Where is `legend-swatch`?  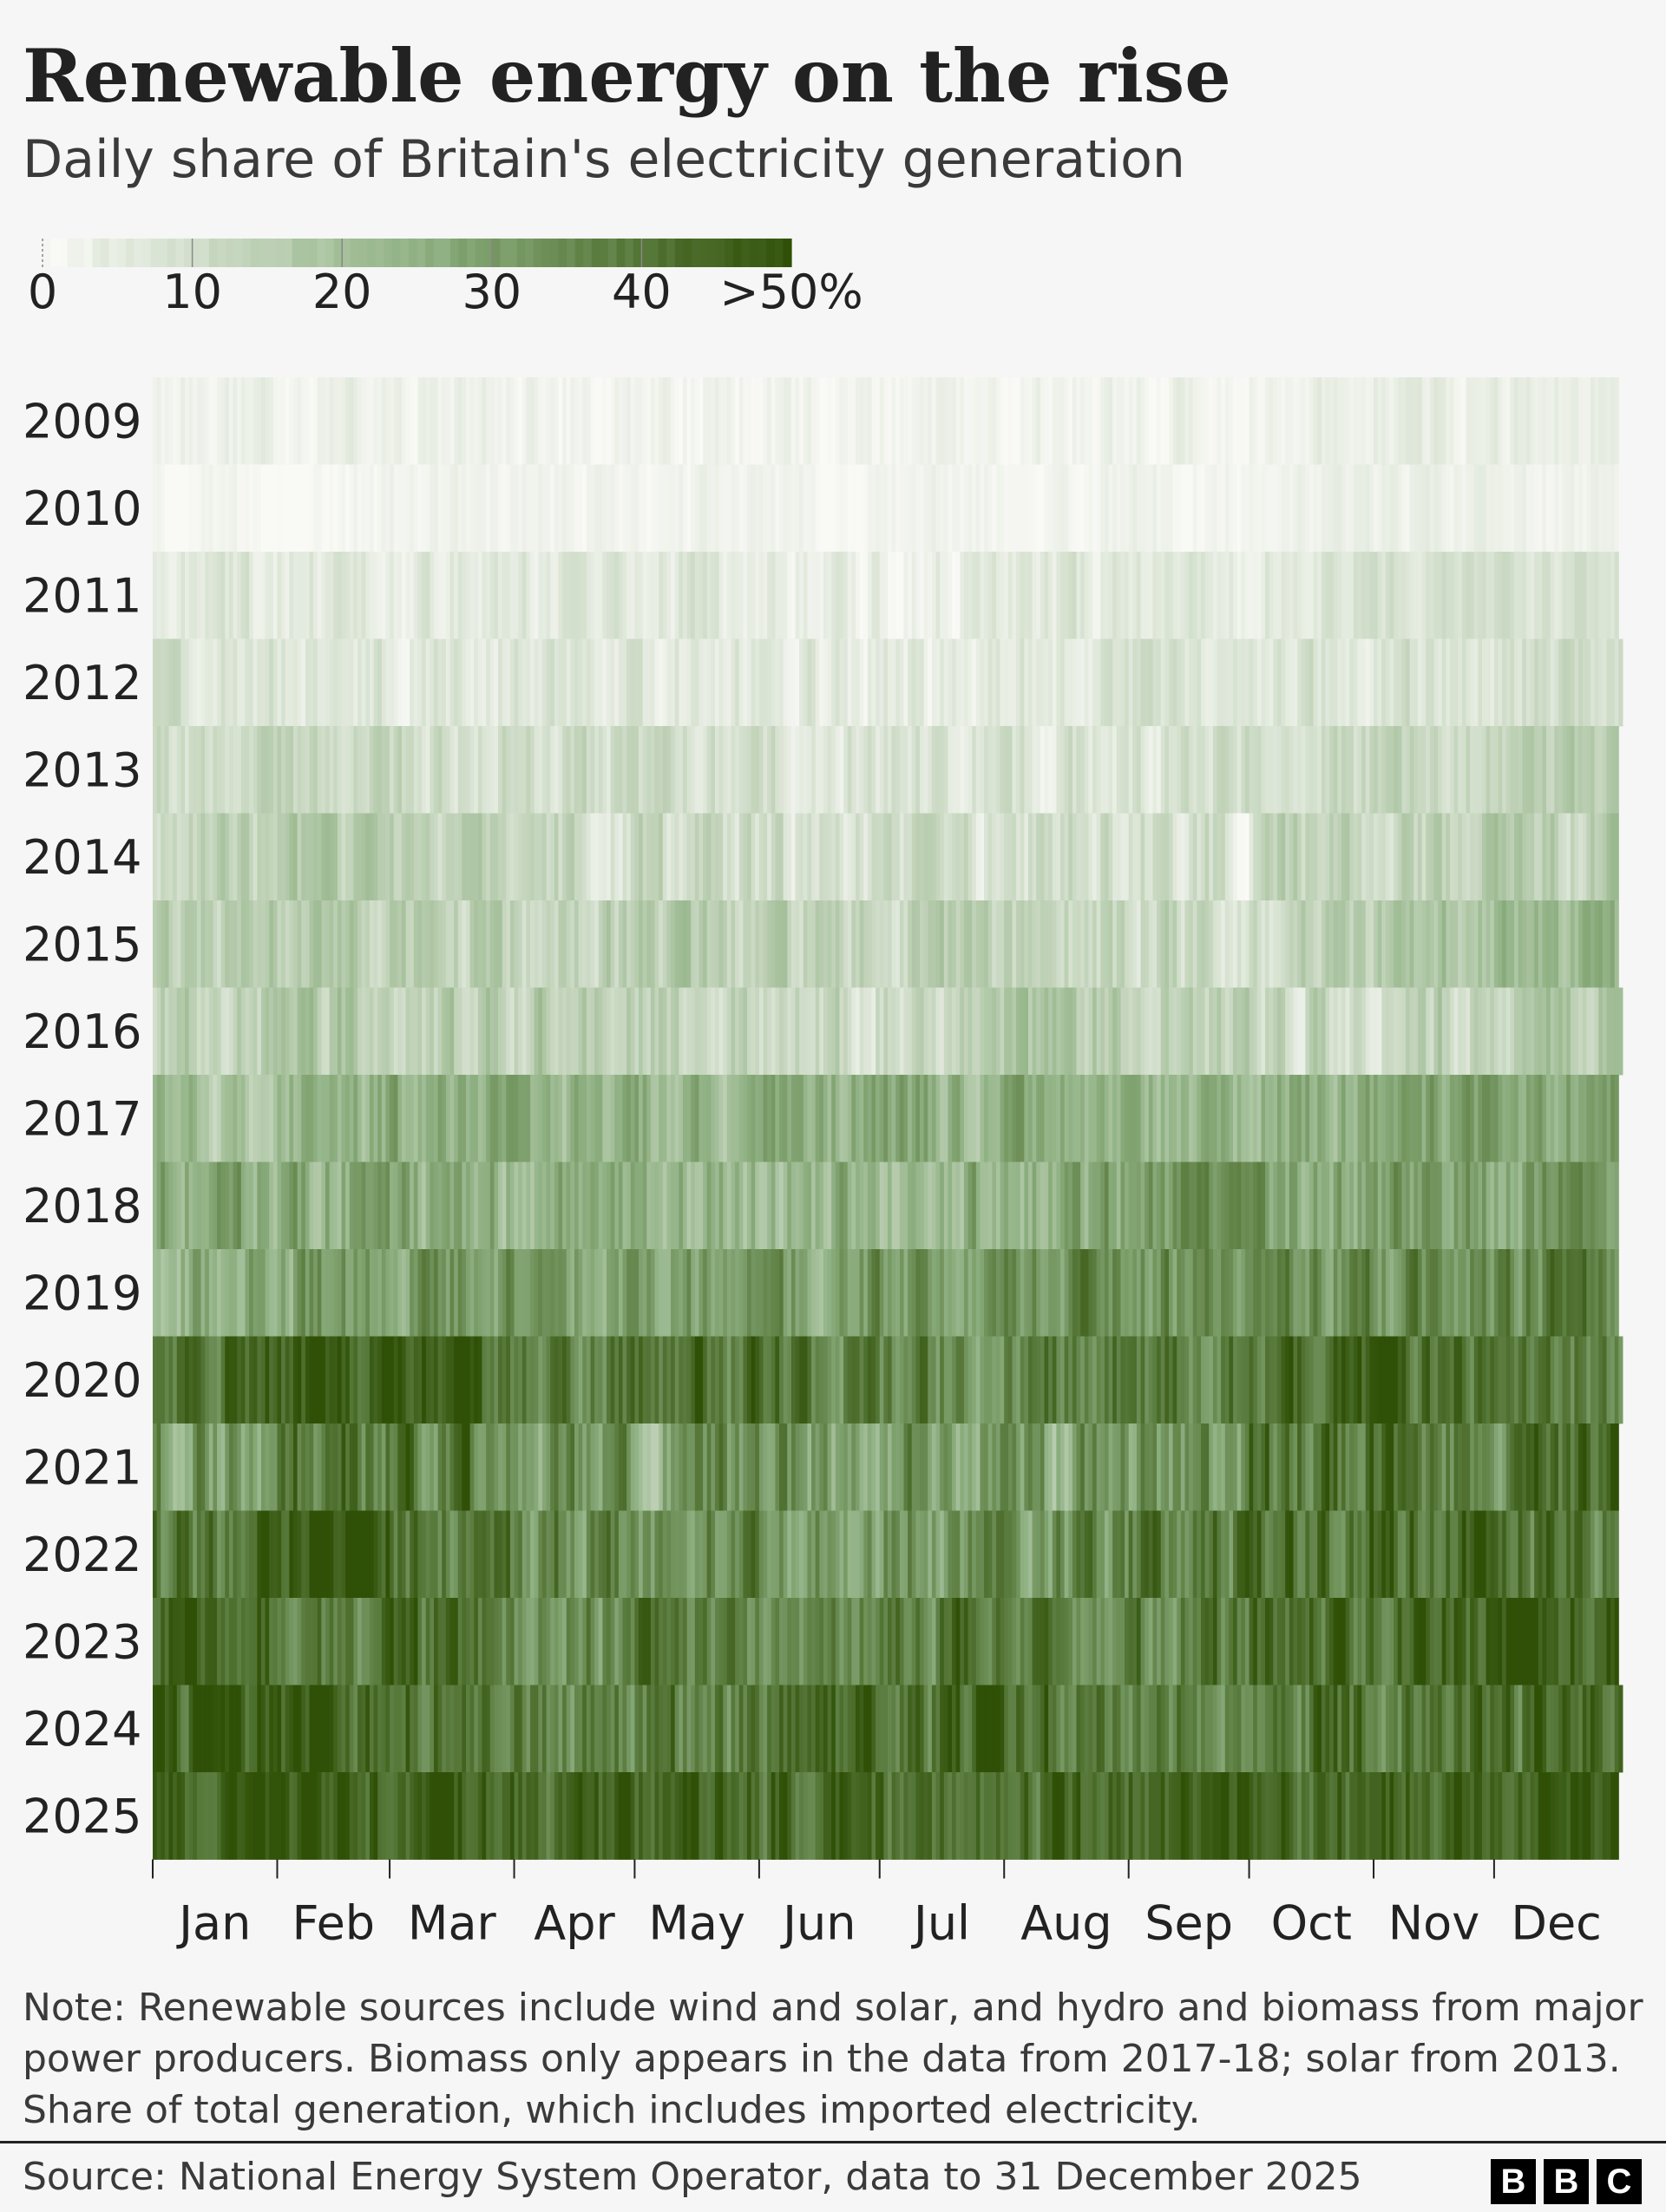
legend-swatch is located at coordinates (296, 253).